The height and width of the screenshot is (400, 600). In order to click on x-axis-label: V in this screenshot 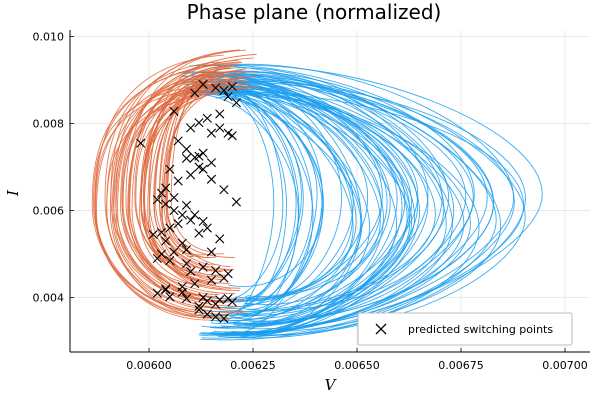, I will do `click(331, 385)`.